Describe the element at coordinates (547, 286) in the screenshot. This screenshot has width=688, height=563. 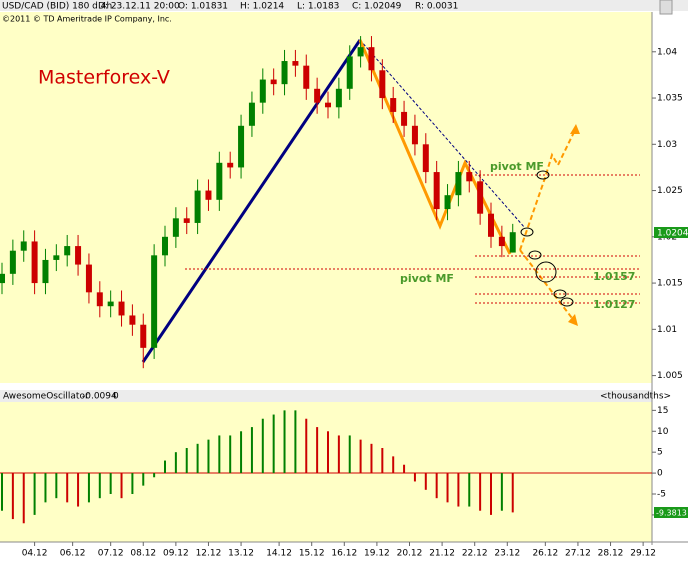
I see `projection-down` at that location.